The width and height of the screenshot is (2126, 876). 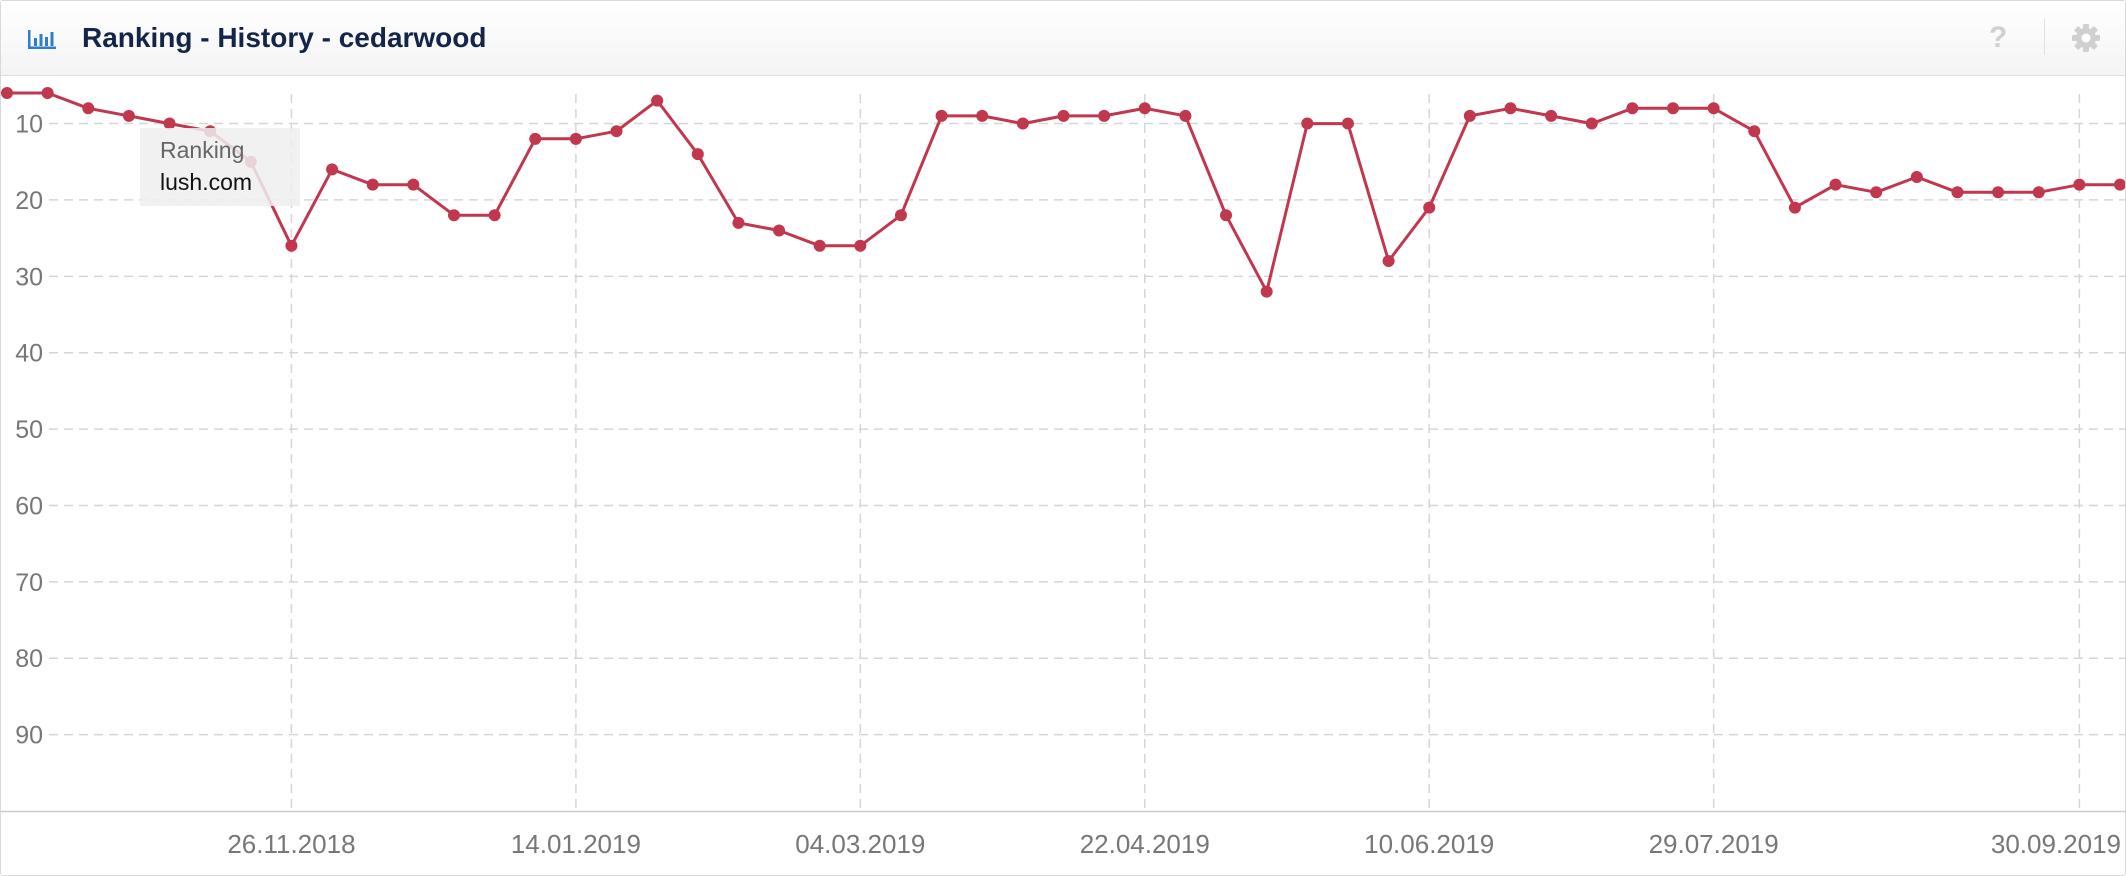 I want to click on y-tick-label: 90, so click(x=29, y=736).